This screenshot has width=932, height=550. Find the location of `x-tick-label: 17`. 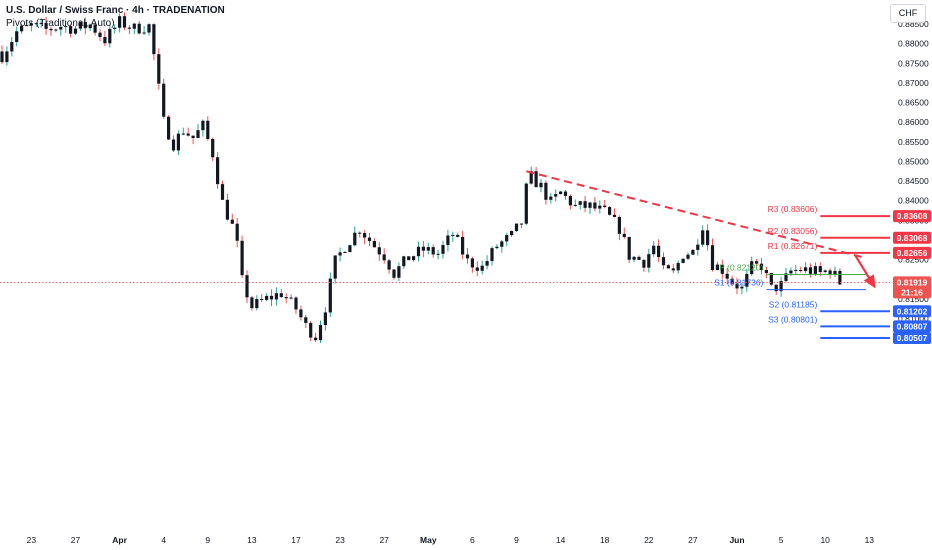

x-tick-label: 17 is located at coordinates (296, 540).